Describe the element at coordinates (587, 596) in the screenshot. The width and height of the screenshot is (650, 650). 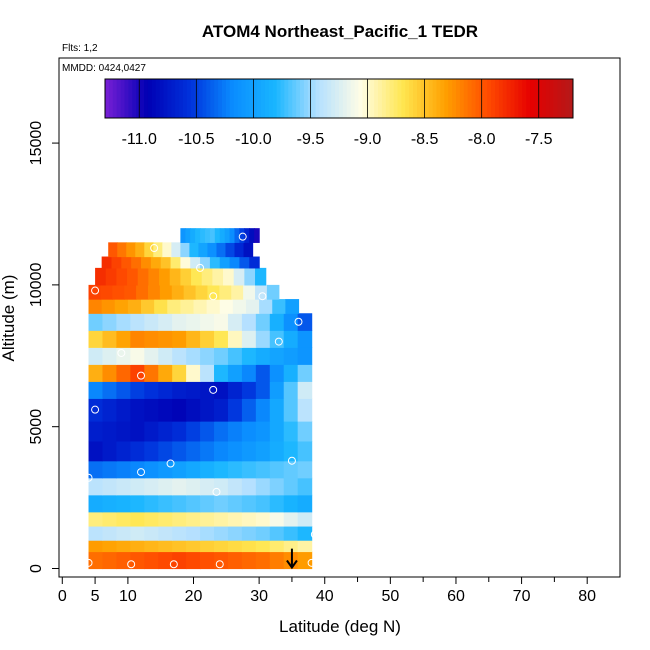
I see `x-tick-label: 80` at that location.